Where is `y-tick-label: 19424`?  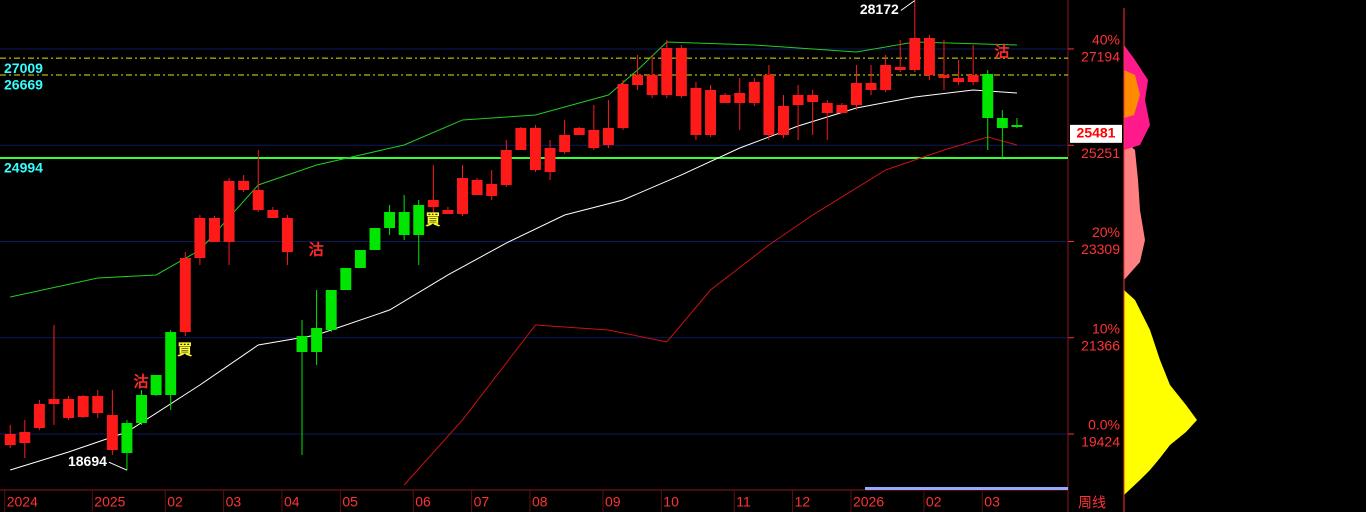 y-tick-label: 19424 is located at coordinates (1100, 442).